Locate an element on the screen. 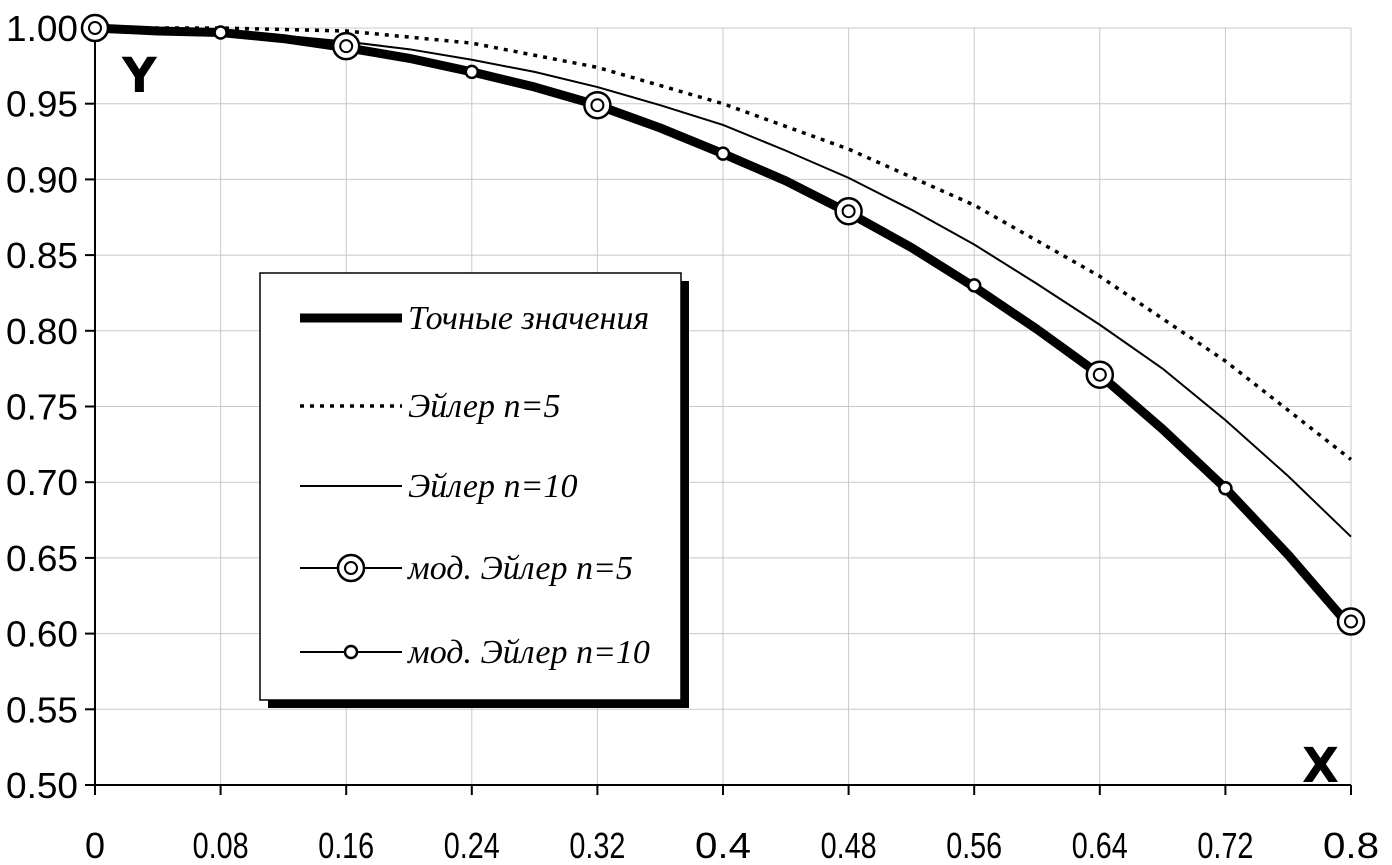  x-tick-label: 0.08 is located at coordinates (221, 845).